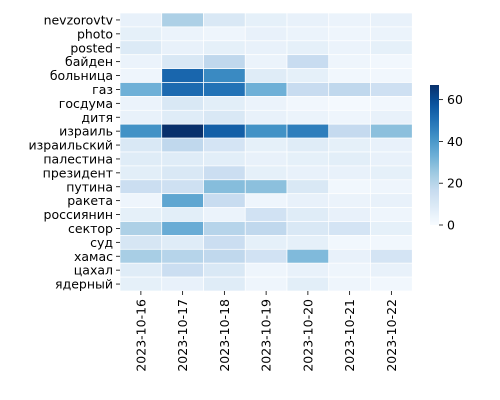  What do you see at coordinates (455, 183) in the screenshot?
I see `colorbar-tick-label: 20` at bounding box center [455, 183].